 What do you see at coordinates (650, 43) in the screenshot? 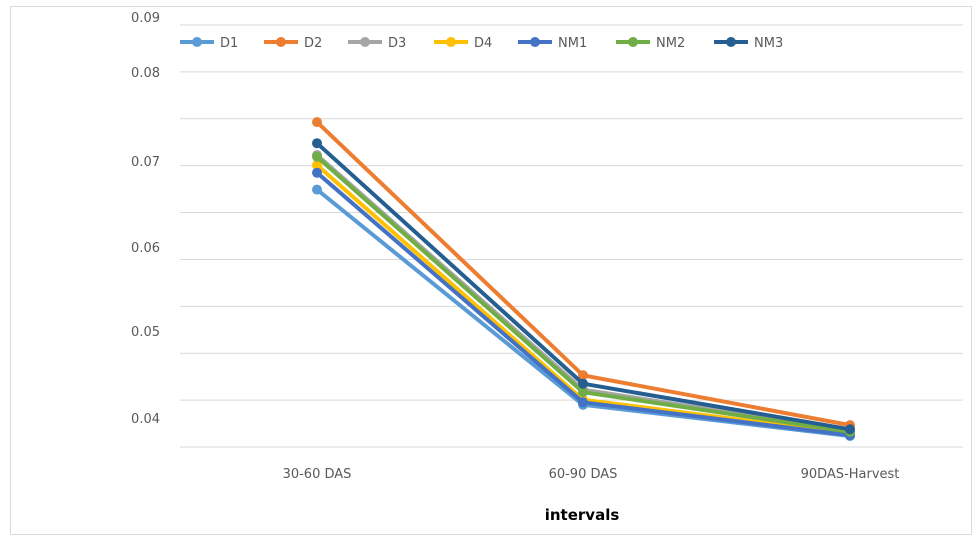
I see `legend-item: NM2` at bounding box center [650, 43].